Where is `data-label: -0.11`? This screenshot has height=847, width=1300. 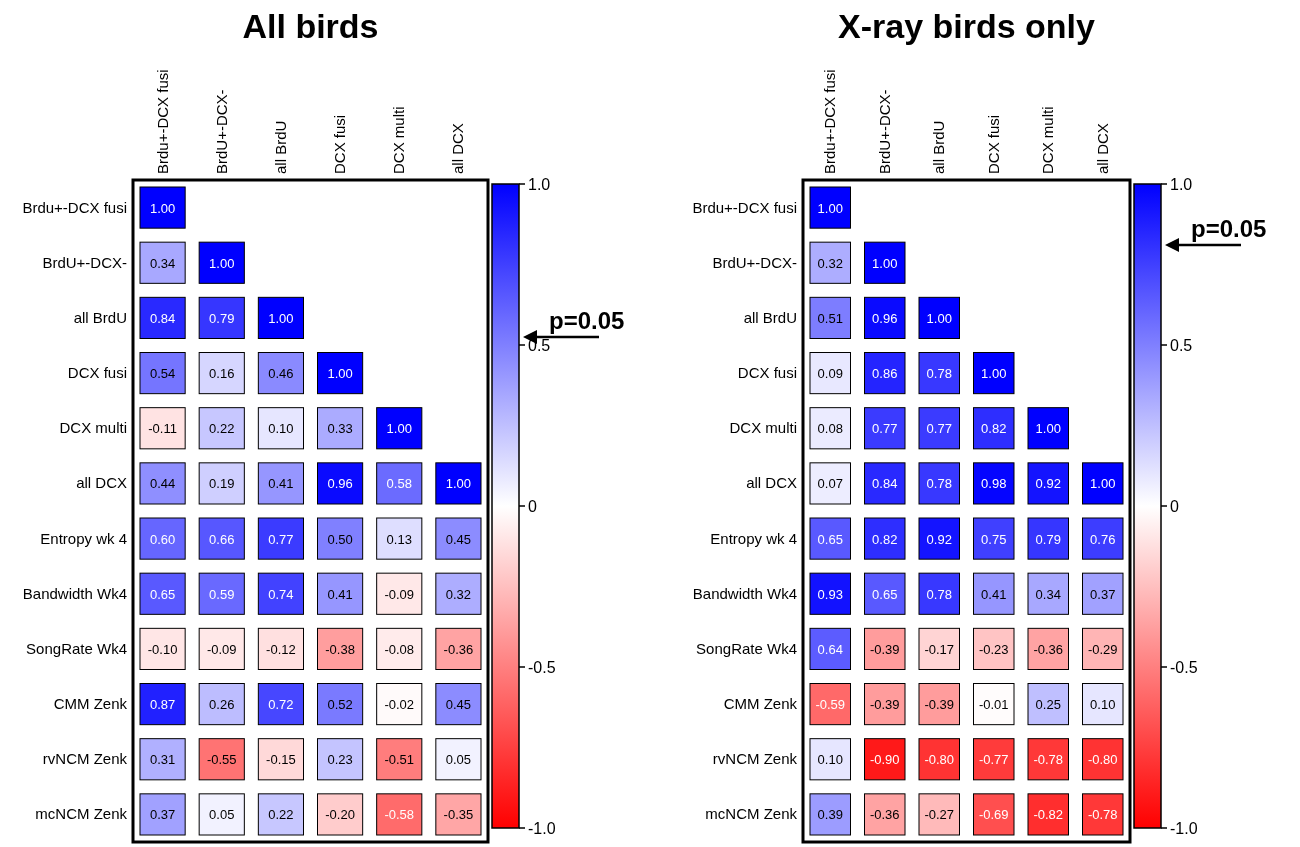
data-label: -0.11 is located at coordinates (162, 429).